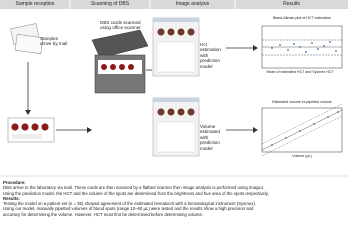  I want to click on heading: Results:, so click(11, 198).